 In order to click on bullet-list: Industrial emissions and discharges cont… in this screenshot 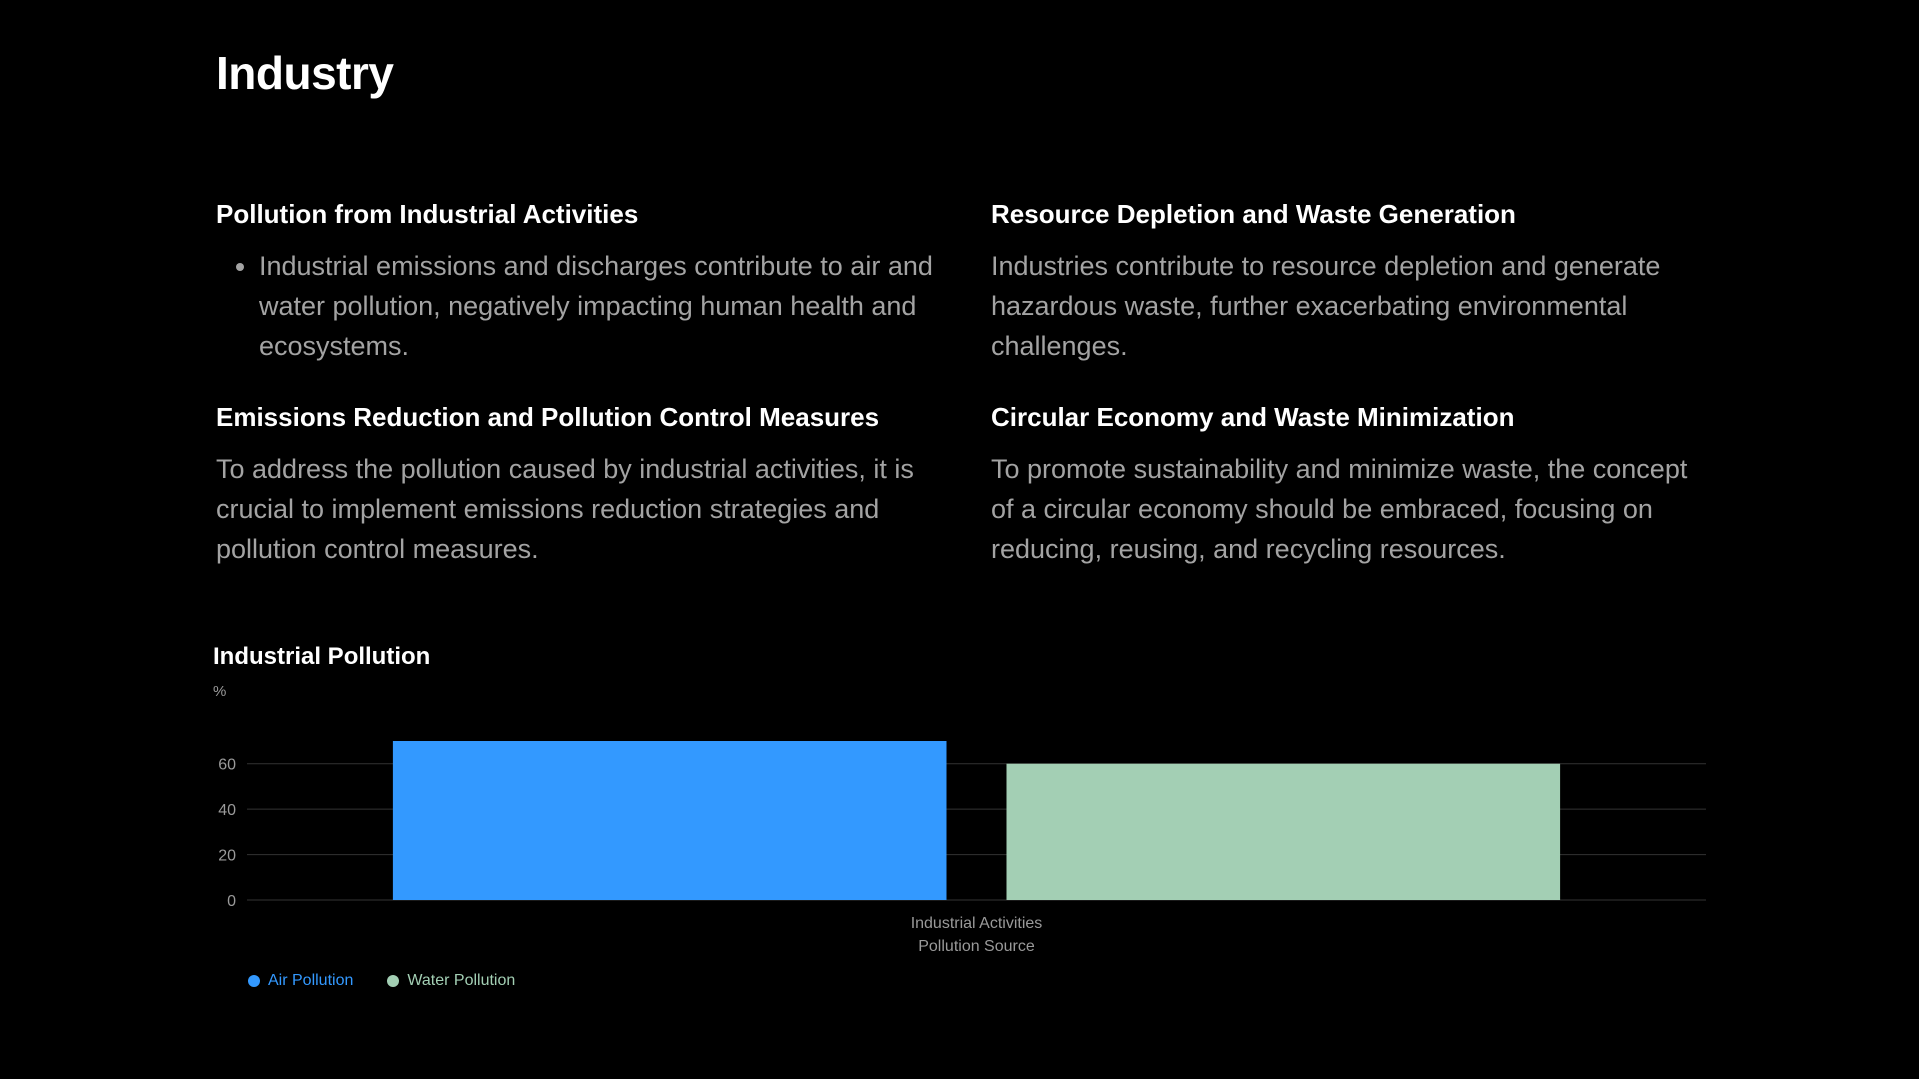, I will do `click(576, 306)`.